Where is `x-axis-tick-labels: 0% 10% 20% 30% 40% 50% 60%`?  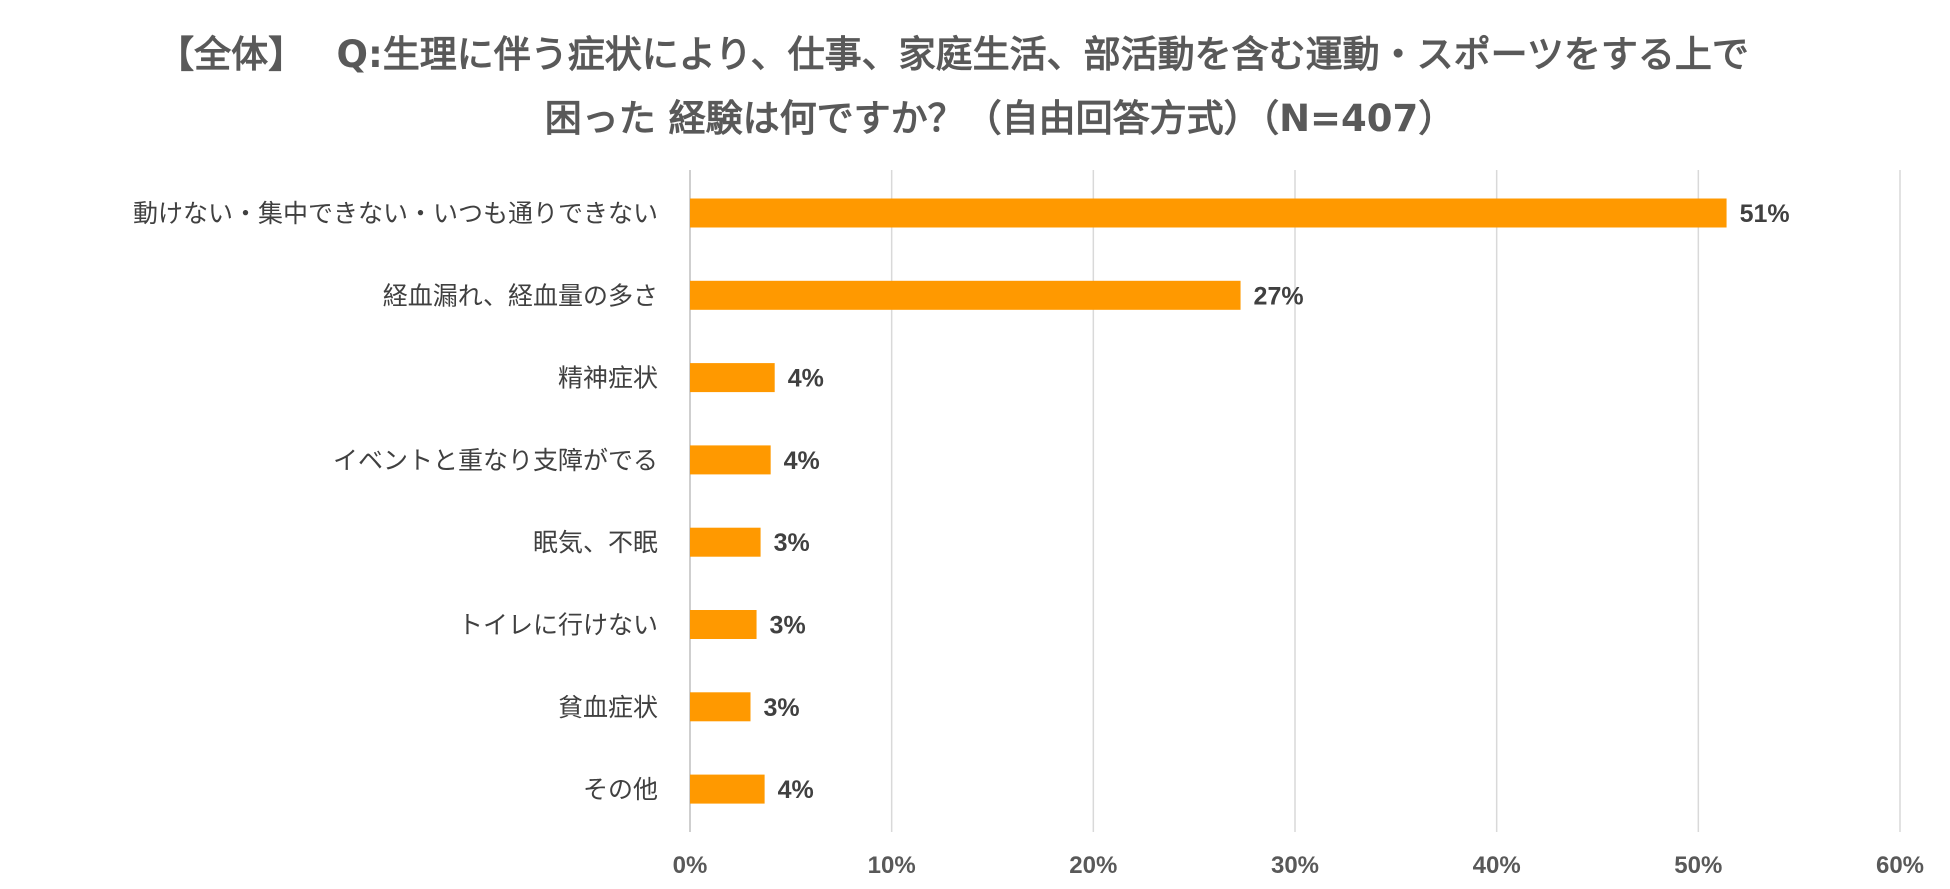
x-axis-tick-labels: 0% 10% 20% 30% 40% 50% 60% is located at coordinates (1298, 865).